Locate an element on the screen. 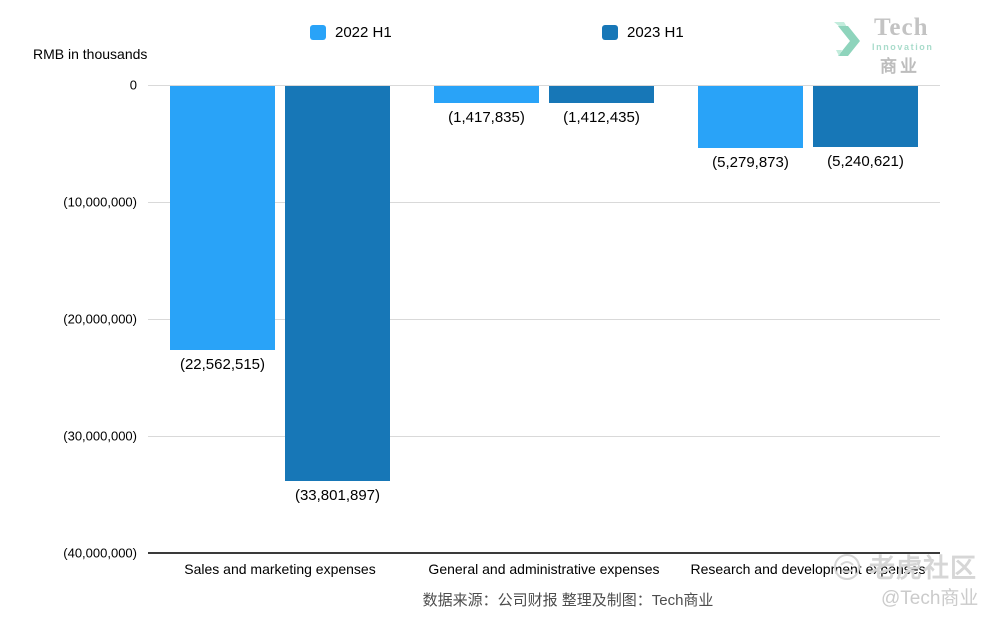 The height and width of the screenshot is (624, 994). bar-value-label-2023h1-cat0: (33,801,897) is located at coordinates (337, 495).